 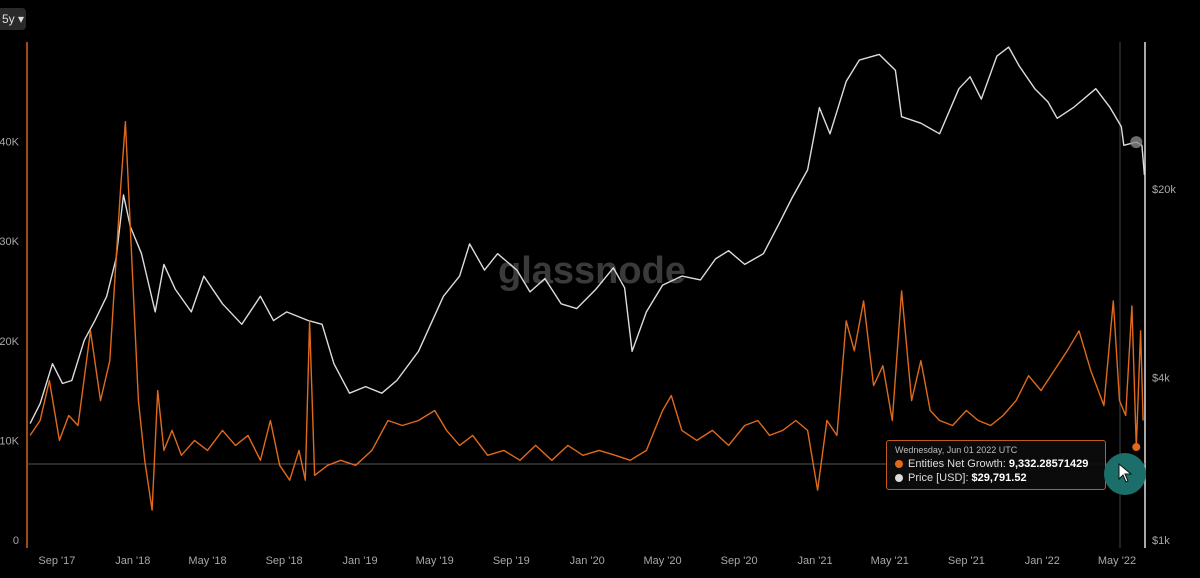 I want to click on x-tick-label: Jan '19, so click(x=359, y=561).